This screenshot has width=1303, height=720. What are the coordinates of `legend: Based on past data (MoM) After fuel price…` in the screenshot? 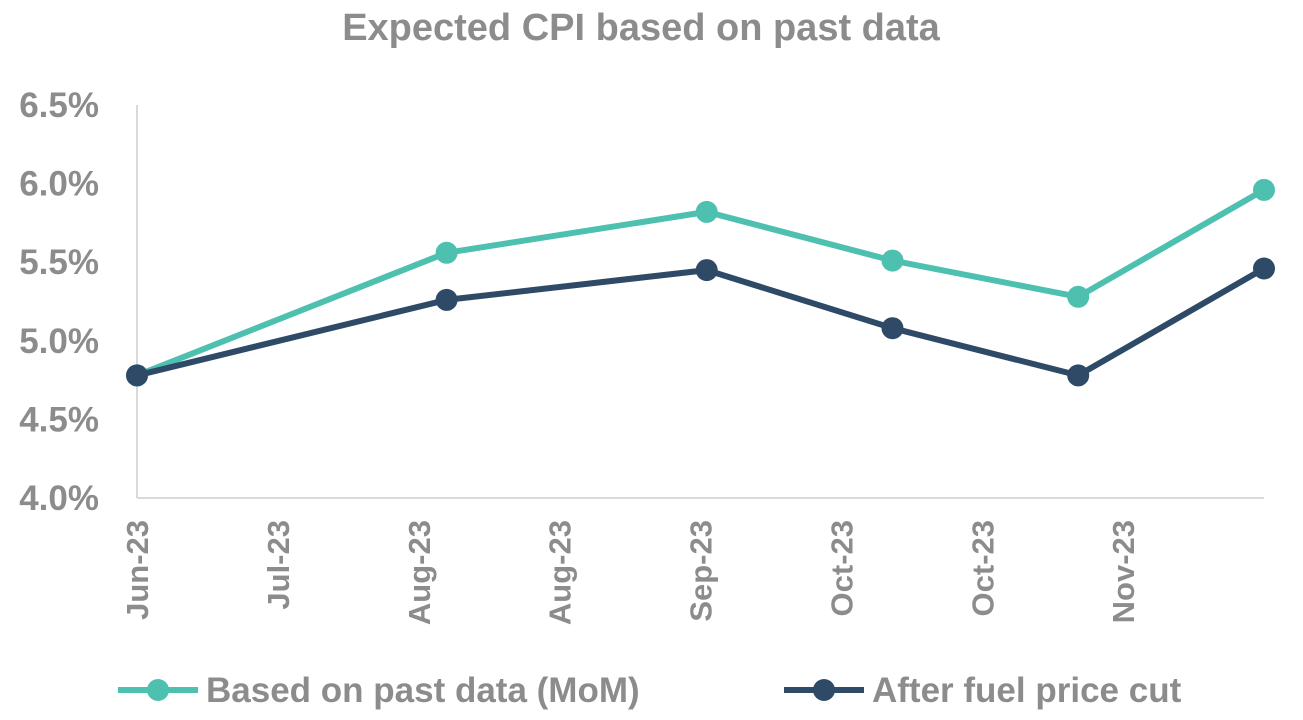 It's located at (650, 690).